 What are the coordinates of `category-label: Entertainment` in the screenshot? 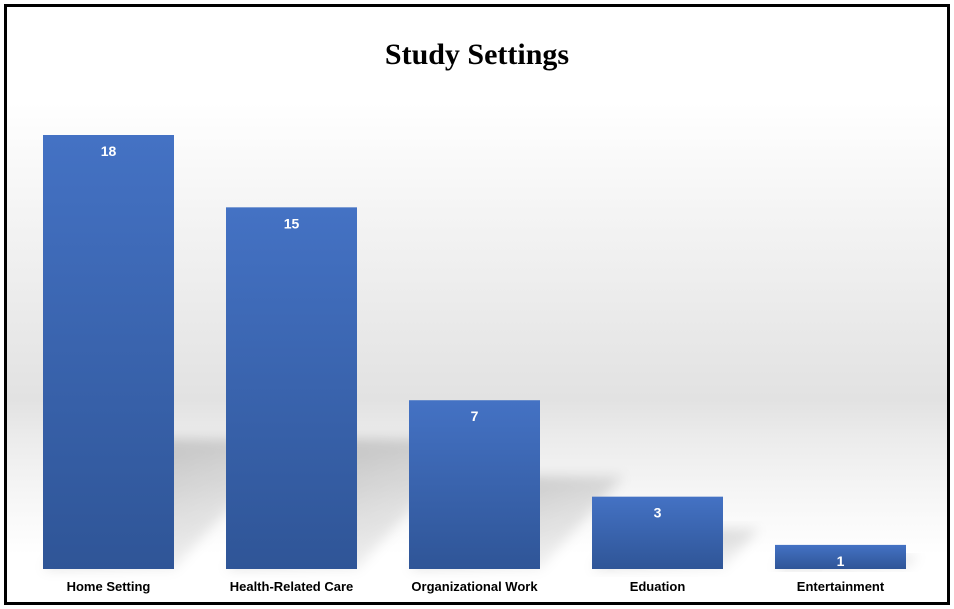 It's located at (841, 586).